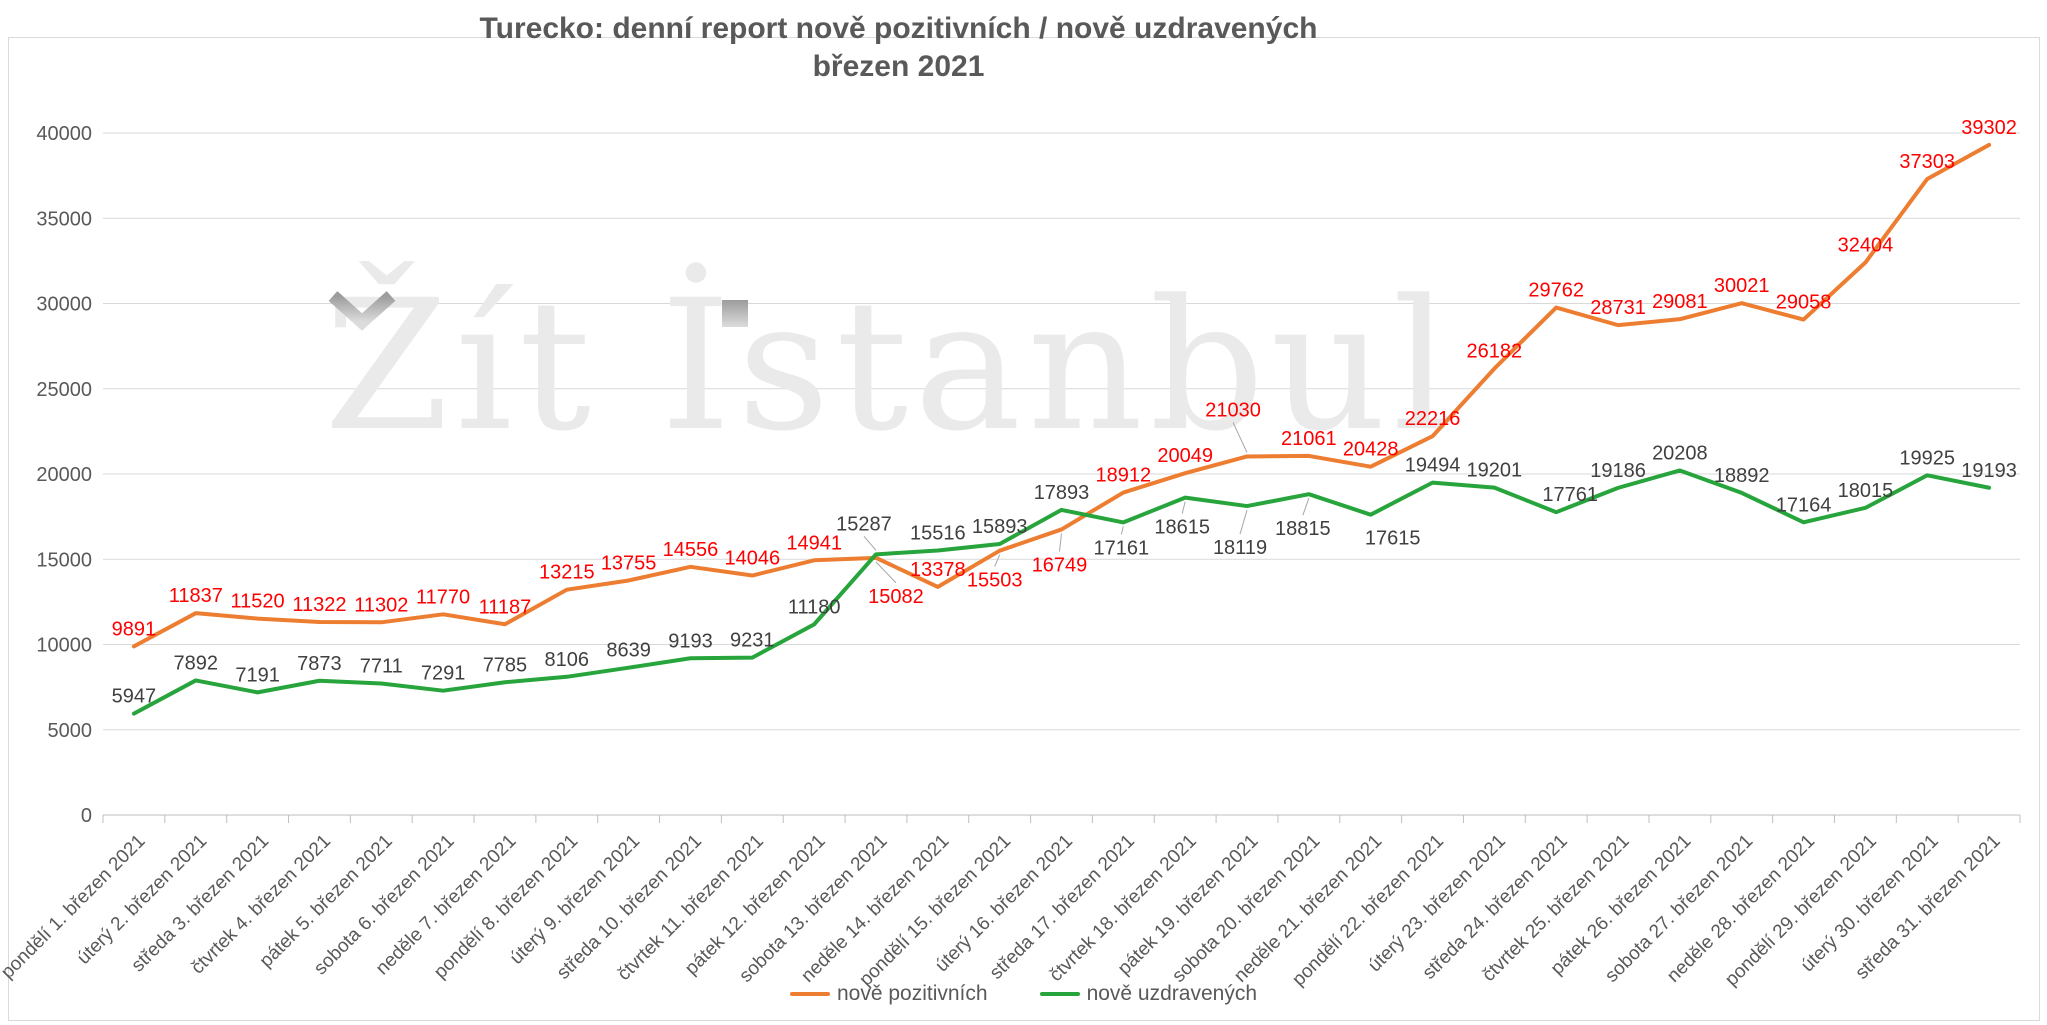  I want to click on chart-legend: nově pozitivních nově uzdravených, so click(1023, 994).